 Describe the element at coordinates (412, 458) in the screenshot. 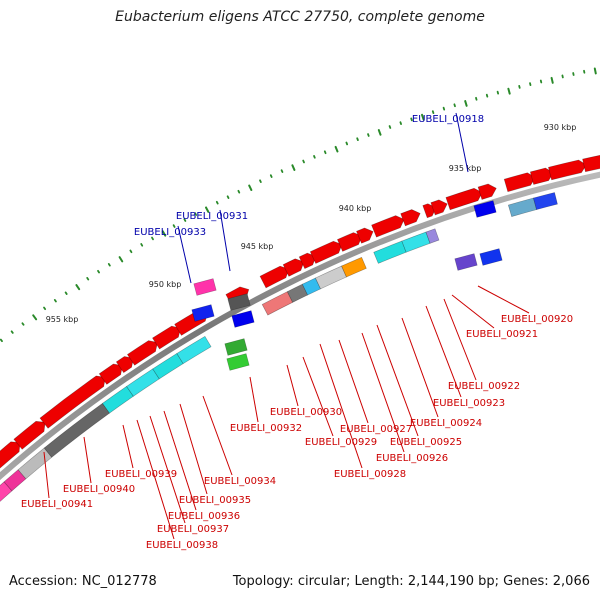

I see `gene-label: EUBELI_00926` at that location.